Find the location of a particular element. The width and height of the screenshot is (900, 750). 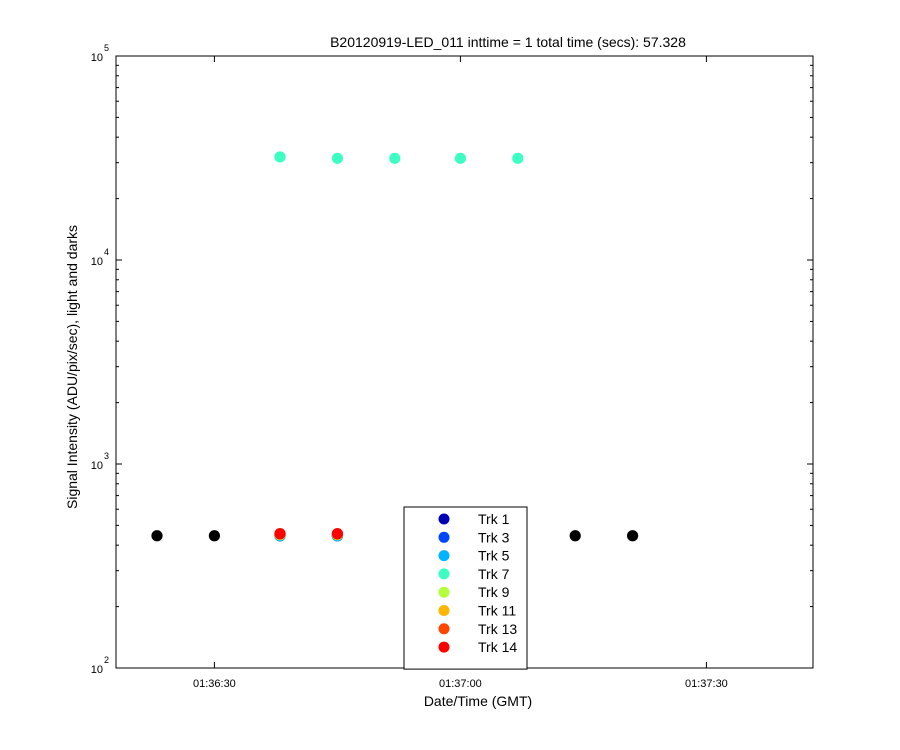

y-tick-exponent: 5 is located at coordinates (106, 48).